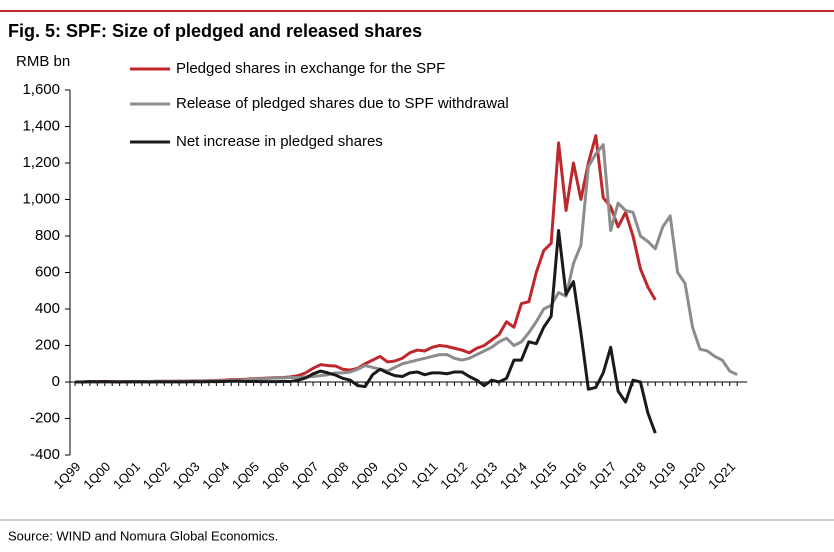 Image resolution: width=834 pixels, height=552 pixels. What do you see at coordinates (96, 475) in the screenshot?
I see `x-tick-label: 1Q00` at bounding box center [96, 475].